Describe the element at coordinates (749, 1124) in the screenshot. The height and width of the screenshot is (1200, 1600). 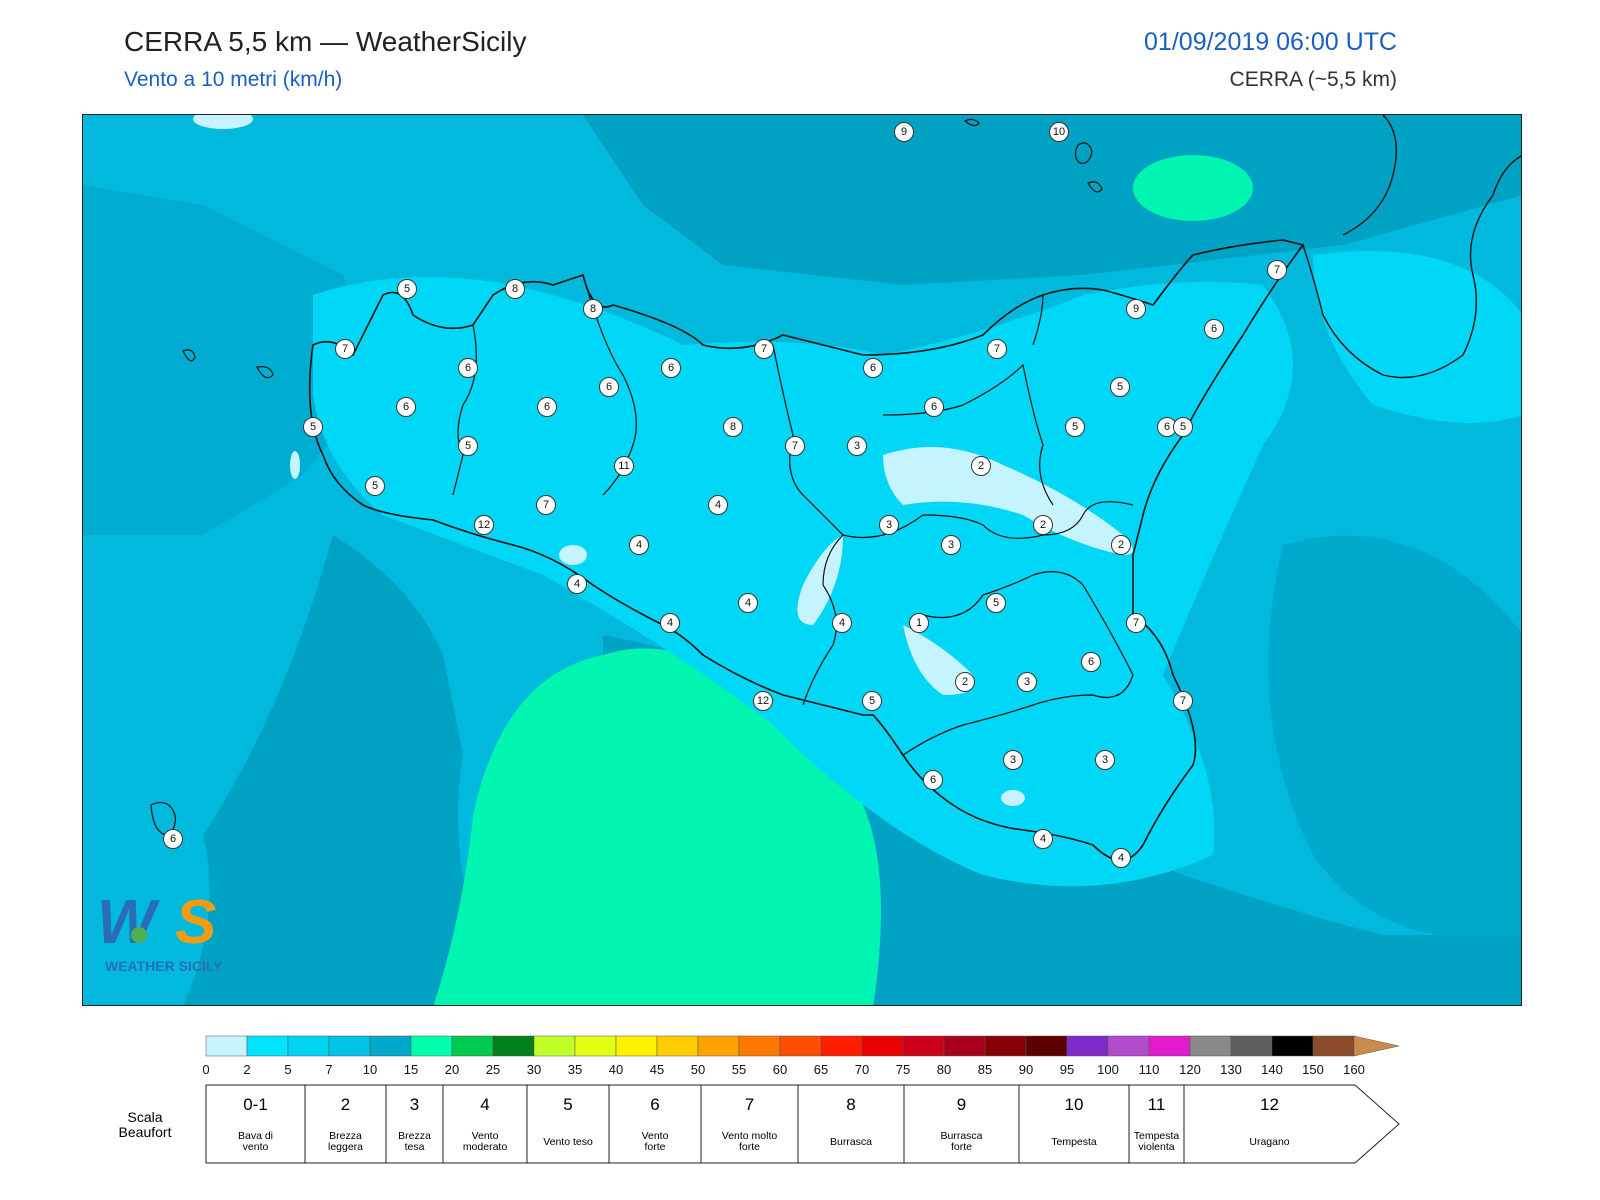
I see `beaufort-cell: 7 Vento molto forte` at that location.